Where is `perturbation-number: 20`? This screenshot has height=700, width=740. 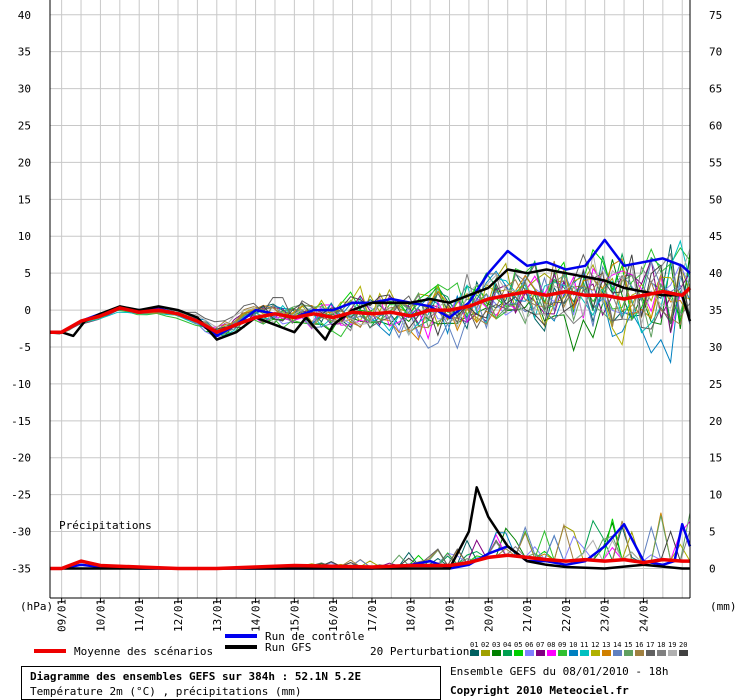 perturbation-number: 20 is located at coordinates (683, 645).